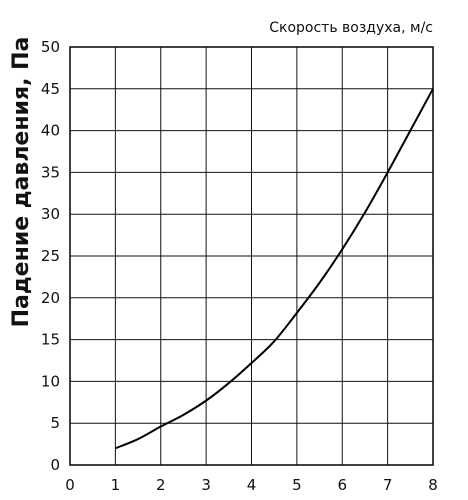  Describe the element at coordinates (206, 485) in the screenshot. I see `x-tick-label: 3` at that location.